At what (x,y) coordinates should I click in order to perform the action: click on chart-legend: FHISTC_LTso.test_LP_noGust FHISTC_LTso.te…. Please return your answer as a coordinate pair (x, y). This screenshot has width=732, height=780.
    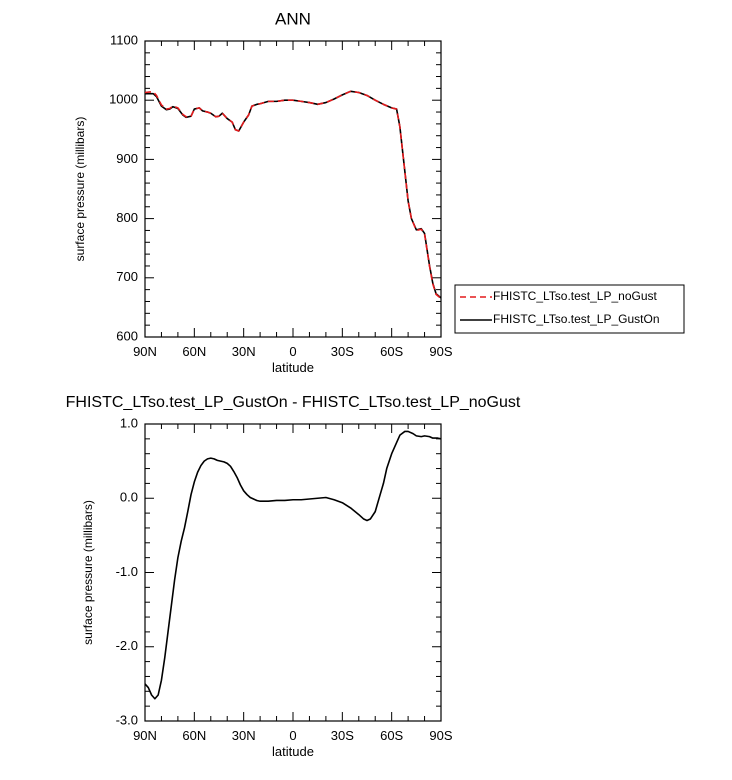
    Looking at the image, I should click on (569, 309).